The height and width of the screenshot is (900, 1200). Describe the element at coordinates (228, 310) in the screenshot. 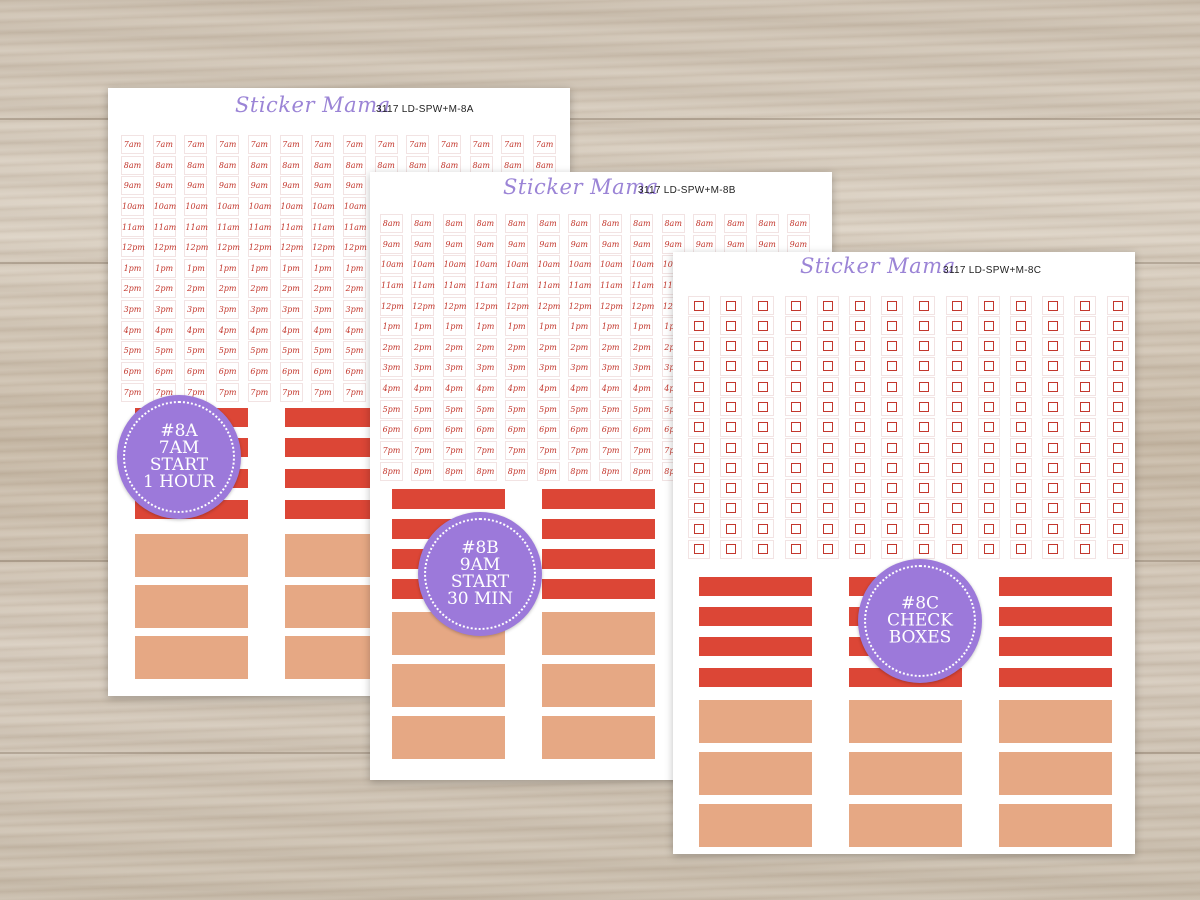

I see `time-sticker: 3pm` at that location.